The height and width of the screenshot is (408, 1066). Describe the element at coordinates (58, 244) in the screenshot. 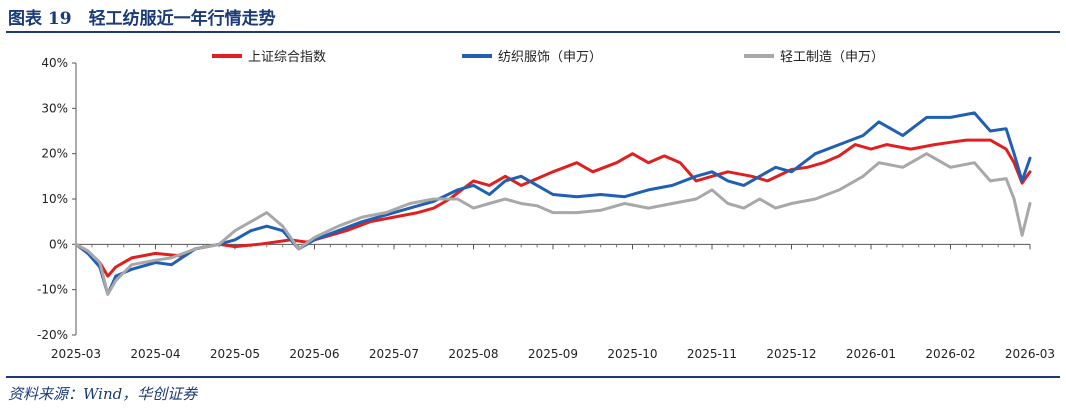

I see `y-tick-label: 0%` at that location.